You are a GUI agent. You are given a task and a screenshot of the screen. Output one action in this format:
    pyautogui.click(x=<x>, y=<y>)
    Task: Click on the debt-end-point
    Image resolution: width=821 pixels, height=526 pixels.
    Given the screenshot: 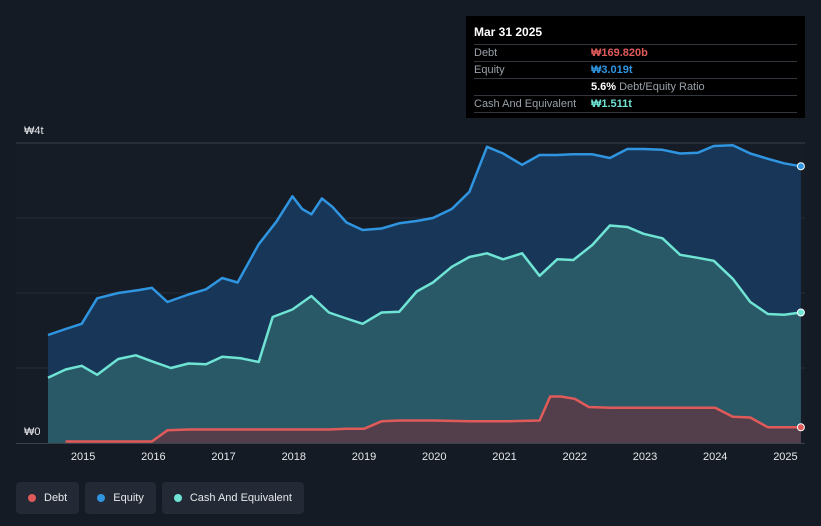 What is the action you would take?
    pyautogui.click(x=800, y=427)
    